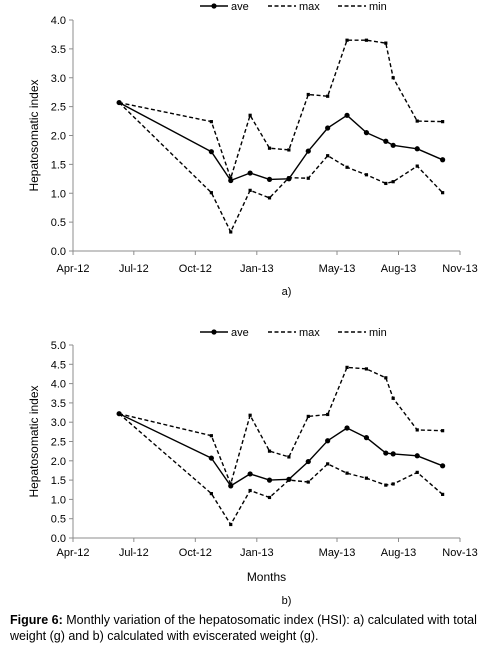 The height and width of the screenshot is (649, 495). What do you see at coordinates (58, 346) in the screenshot?
I see `y-tick-label: 5.0` at bounding box center [58, 346].